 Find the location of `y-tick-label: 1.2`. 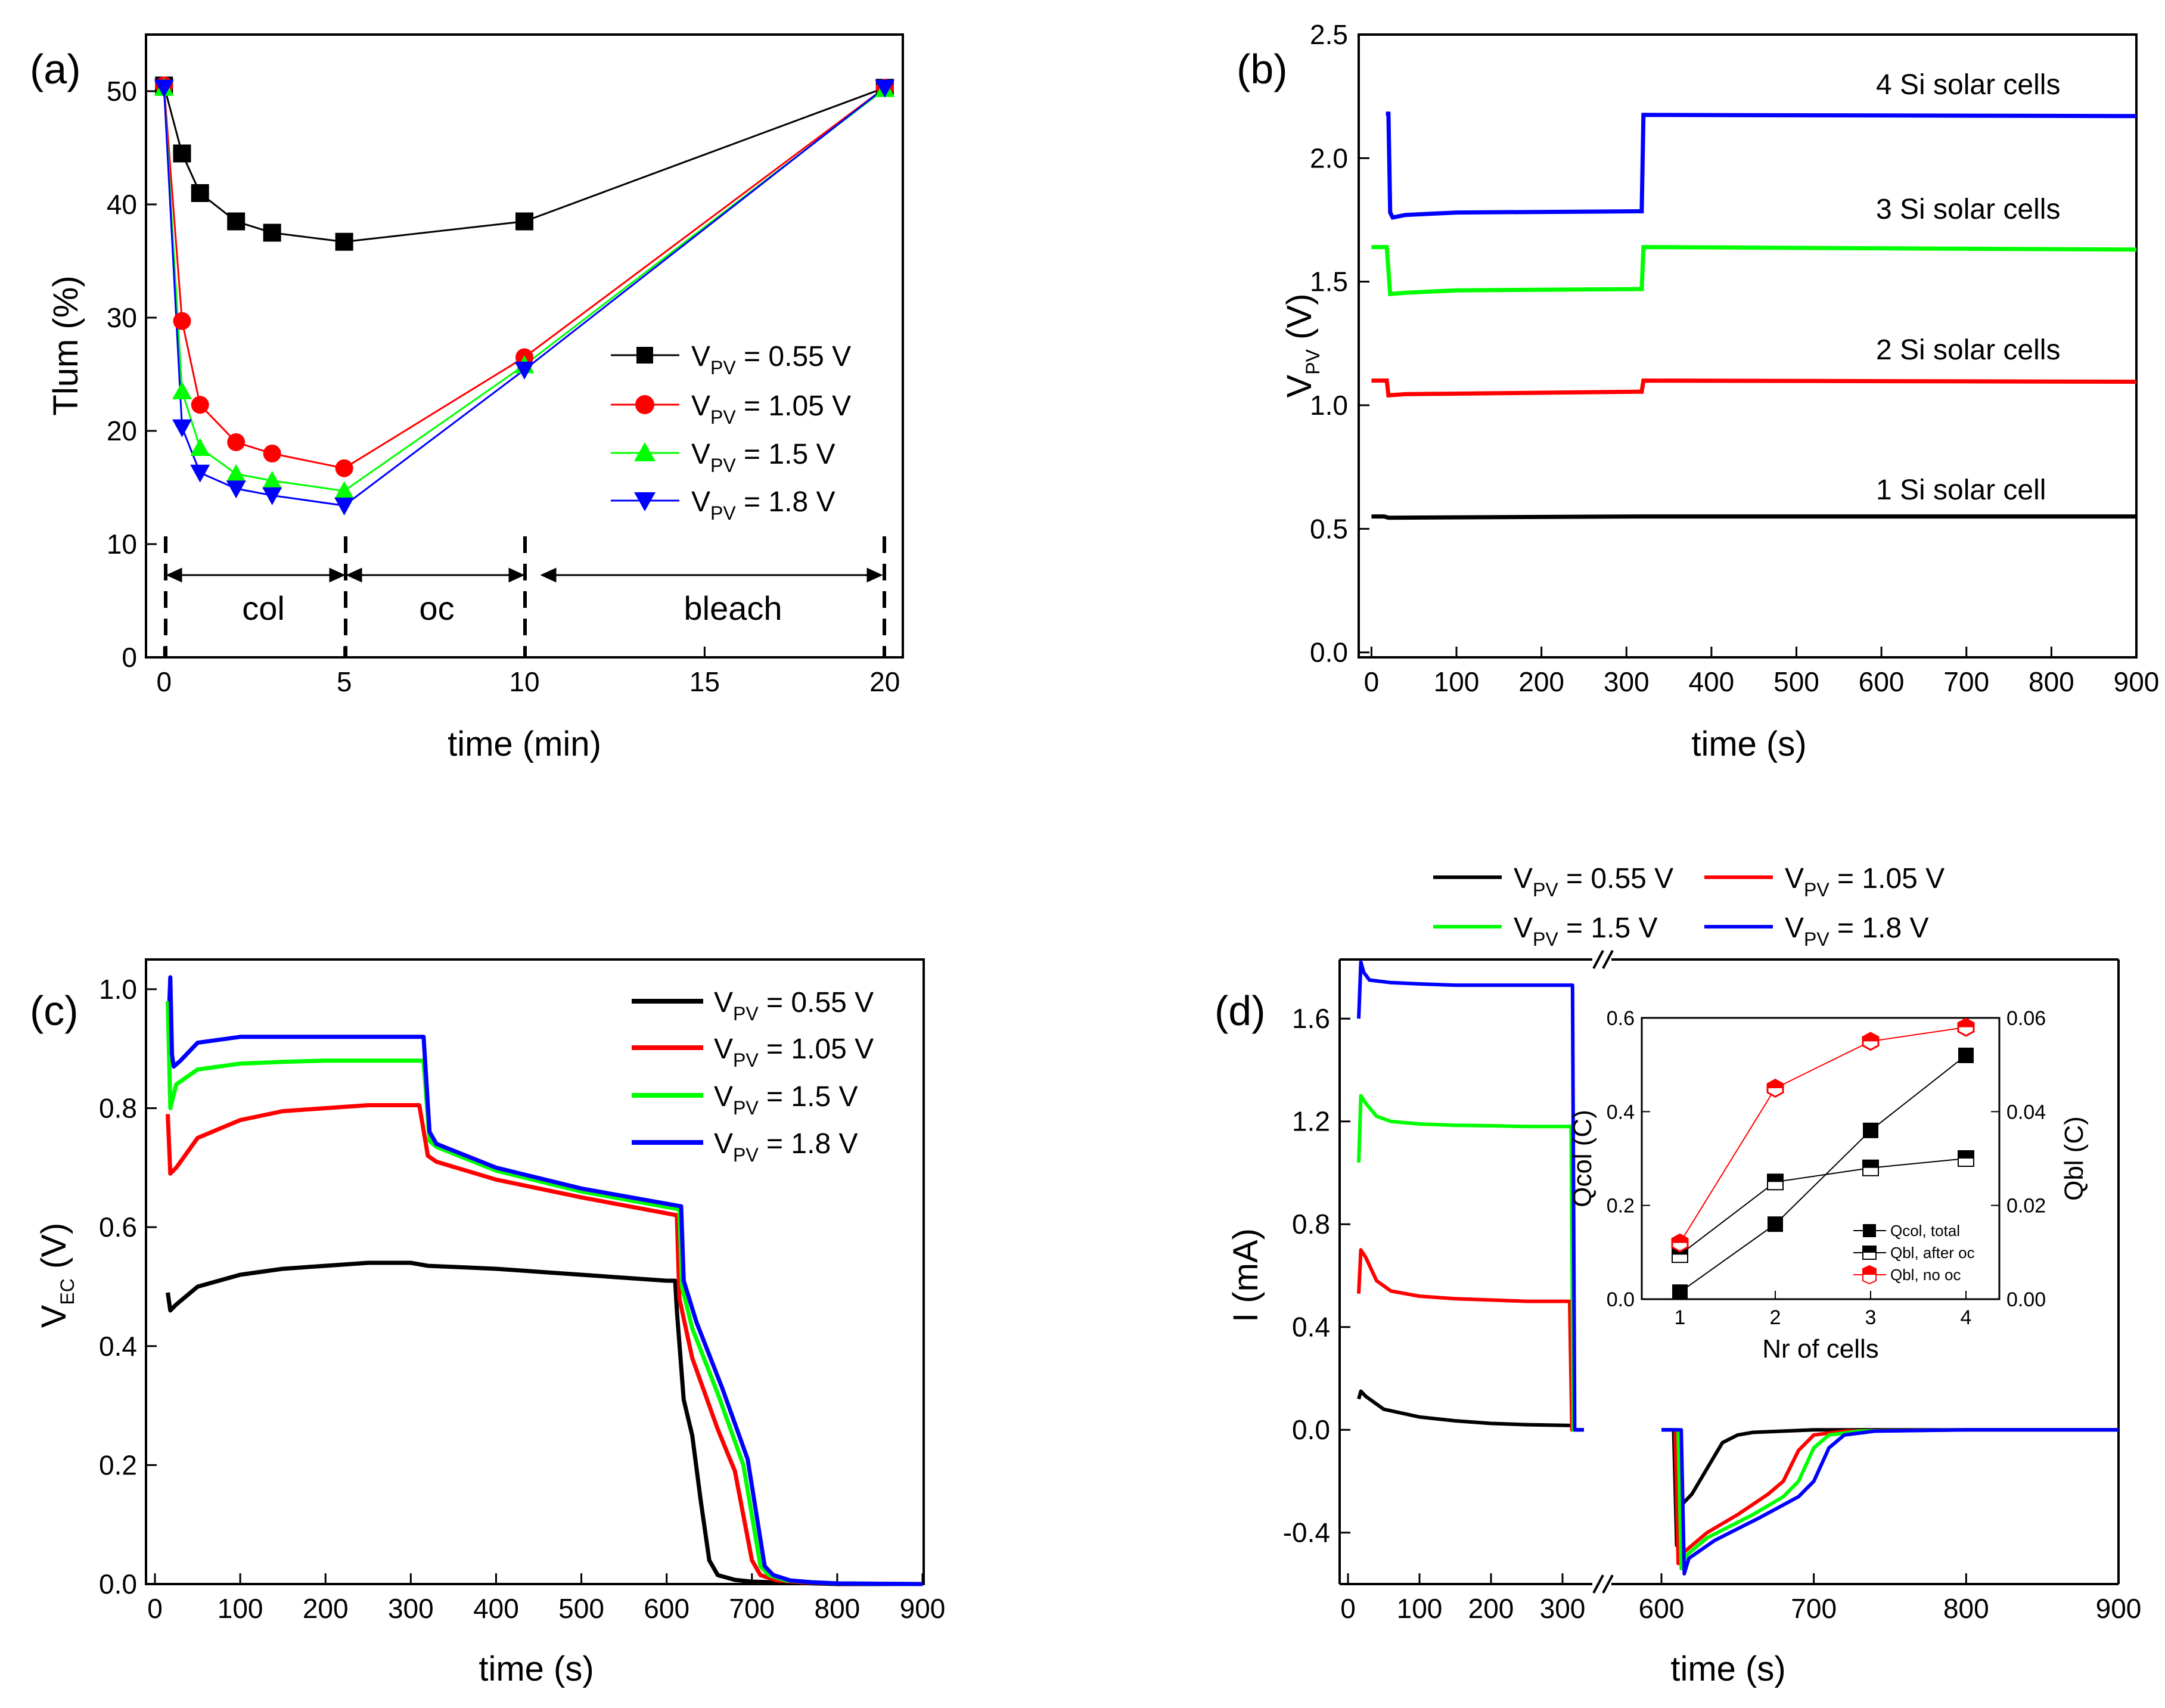

y-tick-label: 1.2 is located at coordinates (1311, 1121).